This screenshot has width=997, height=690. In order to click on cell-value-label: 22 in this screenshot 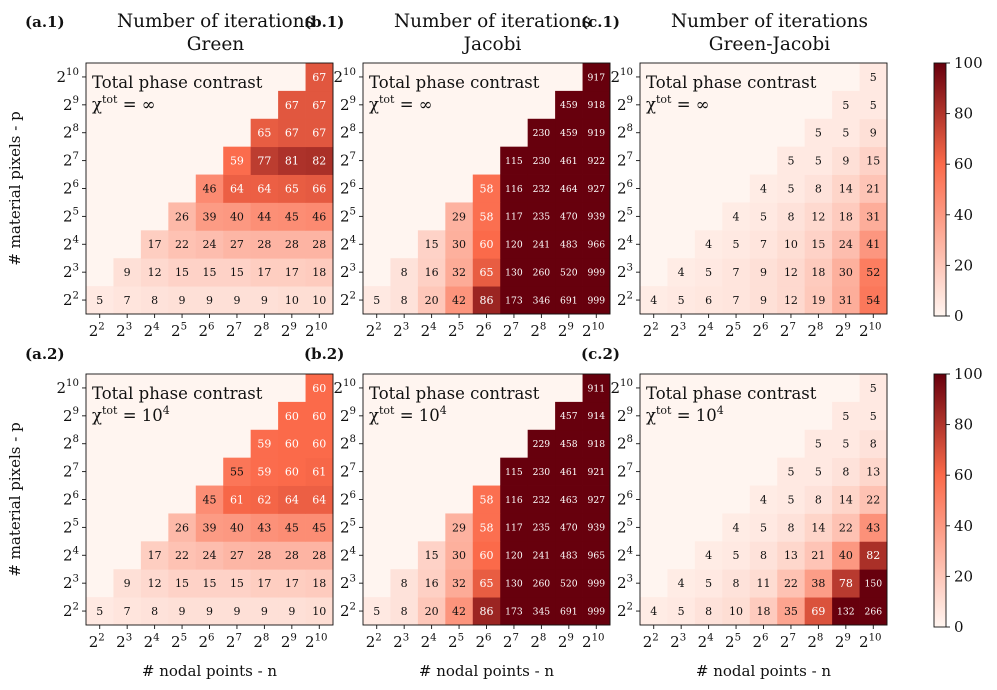, I will do `click(182, 244)`.